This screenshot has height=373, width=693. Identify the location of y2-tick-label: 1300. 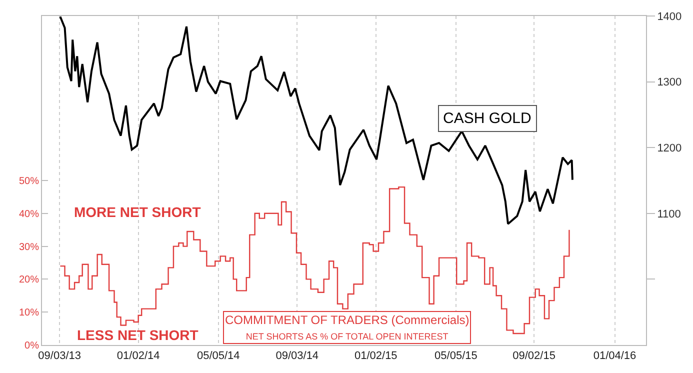
(669, 82).